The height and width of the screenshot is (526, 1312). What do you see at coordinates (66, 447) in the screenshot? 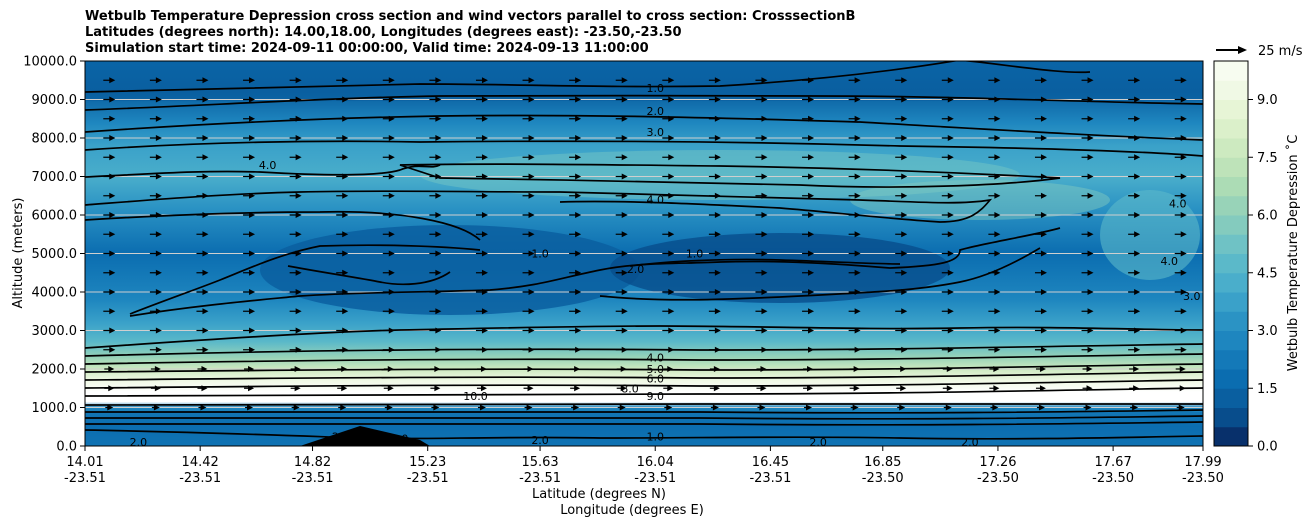
I see `y-tick-label: 0.0` at bounding box center [66, 447].